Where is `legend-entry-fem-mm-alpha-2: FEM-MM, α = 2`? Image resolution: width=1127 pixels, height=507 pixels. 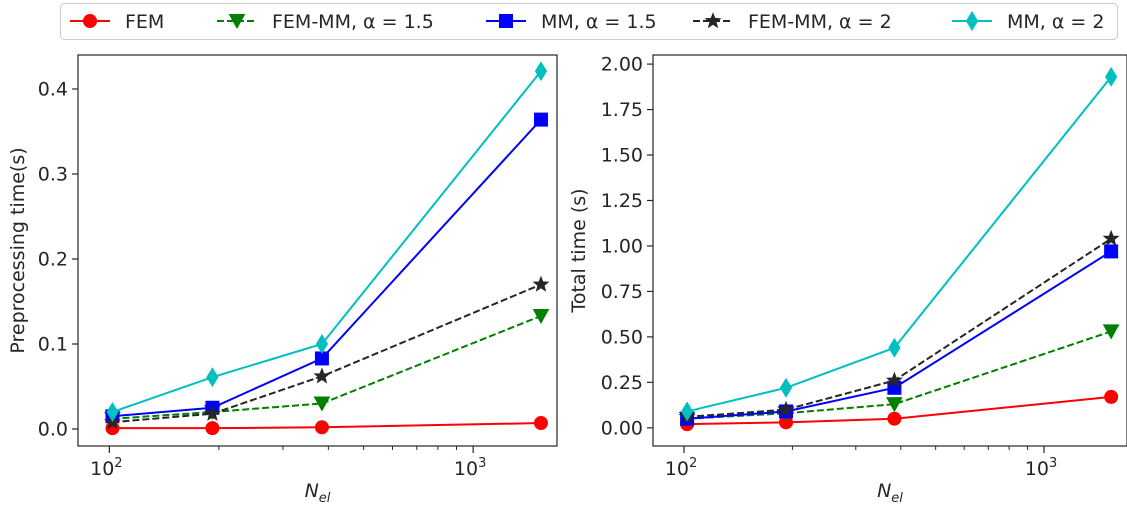
legend-entry-fem-mm-alpha-2: FEM-MM, α = 2 is located at coordinates (792, 22).